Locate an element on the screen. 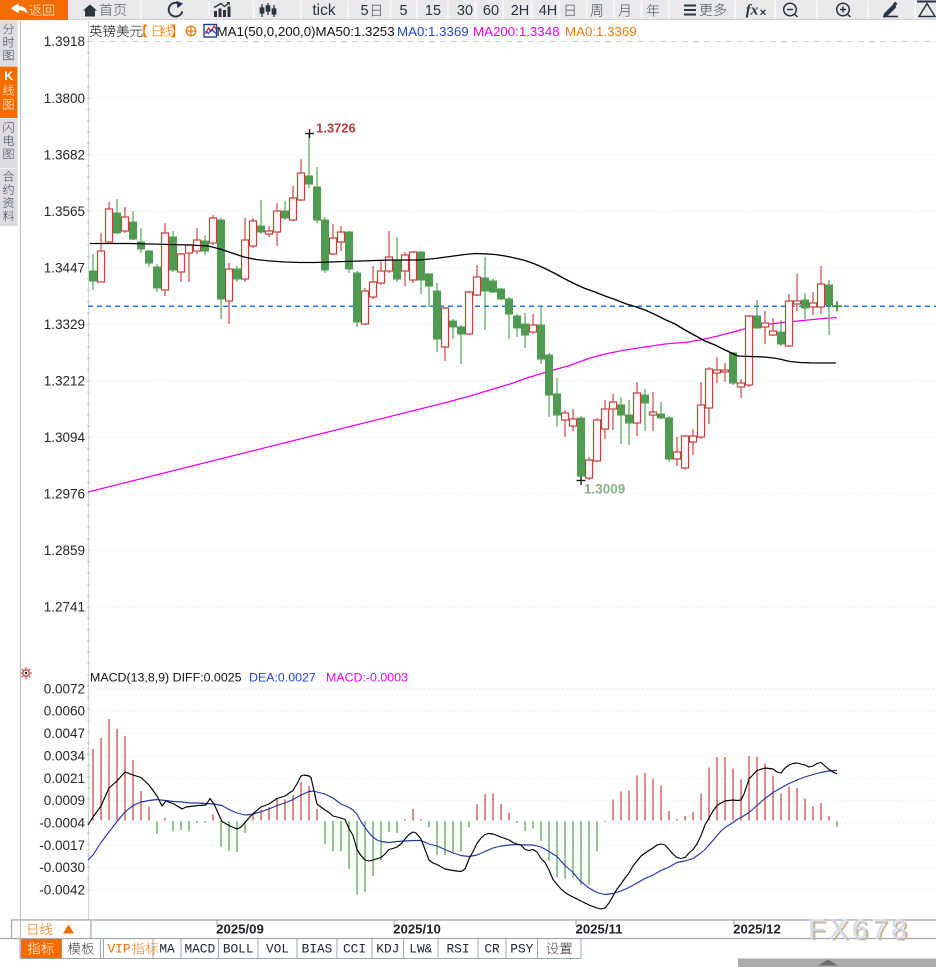 Image resolution: width=936 pixels, height=967 pixels. svg-text: 1.3918 is located at coordinates (64, 41).